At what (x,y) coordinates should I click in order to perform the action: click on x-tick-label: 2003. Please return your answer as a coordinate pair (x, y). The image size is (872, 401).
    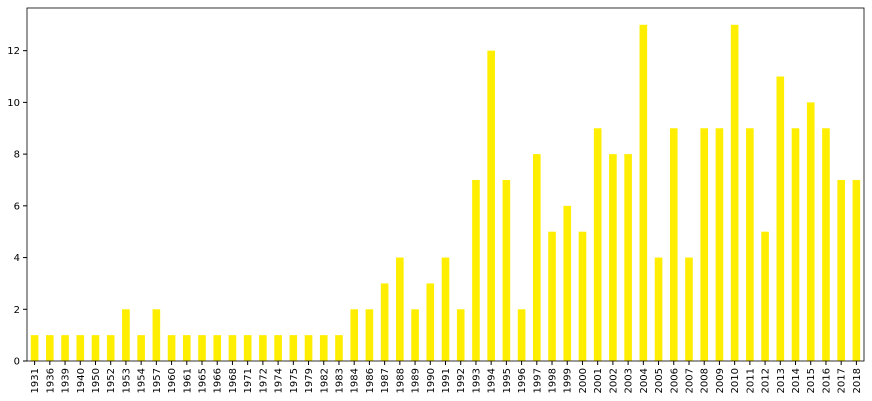
    Looking at the image, I should click on (629, 380).